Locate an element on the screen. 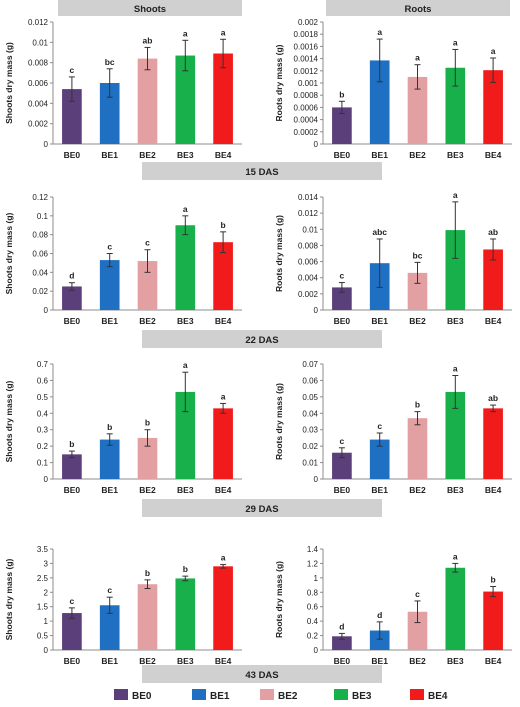  y-tick-label: 0.08 is located at coordinates (40, 235).